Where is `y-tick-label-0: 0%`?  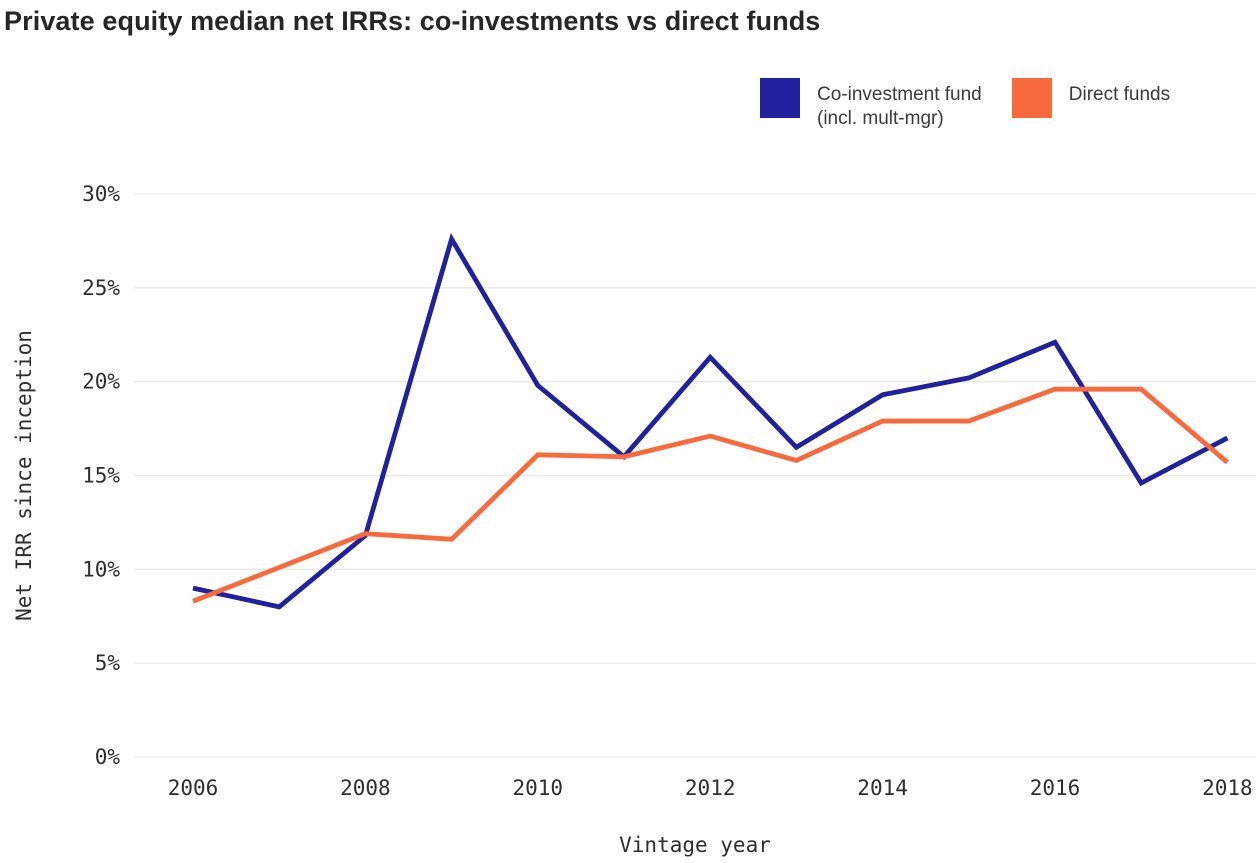 y-tick-label-0: 0% is located at coordinates (108, 757).